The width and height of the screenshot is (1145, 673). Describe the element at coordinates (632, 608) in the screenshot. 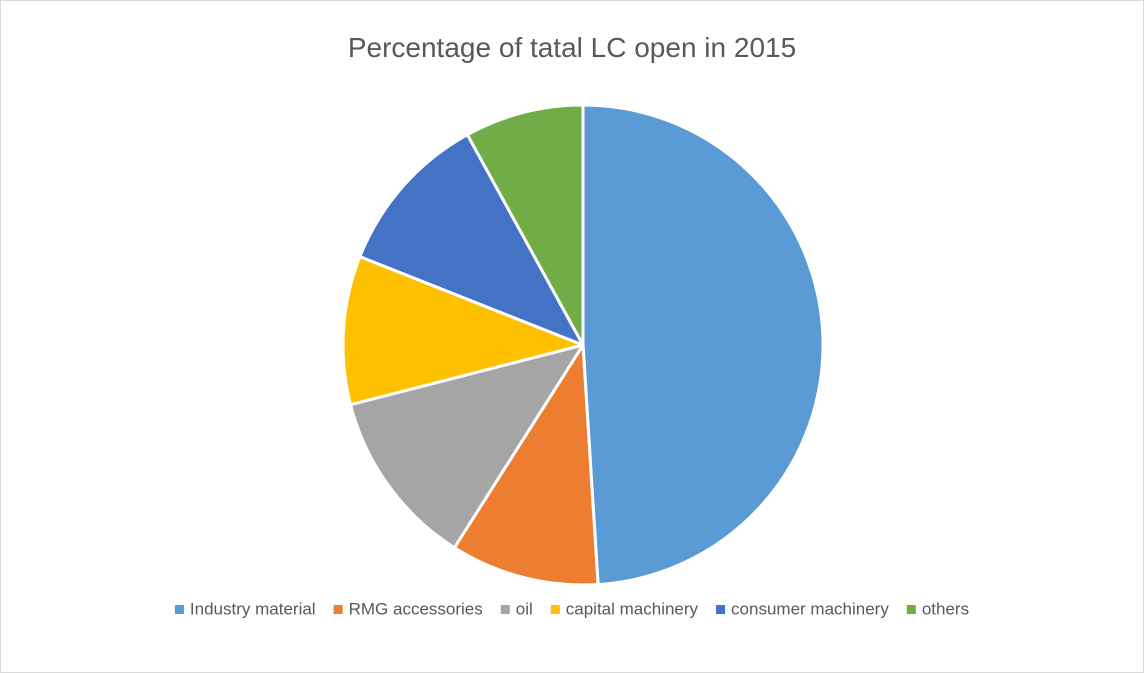

I see `legend-label: capital machinery` at that location.